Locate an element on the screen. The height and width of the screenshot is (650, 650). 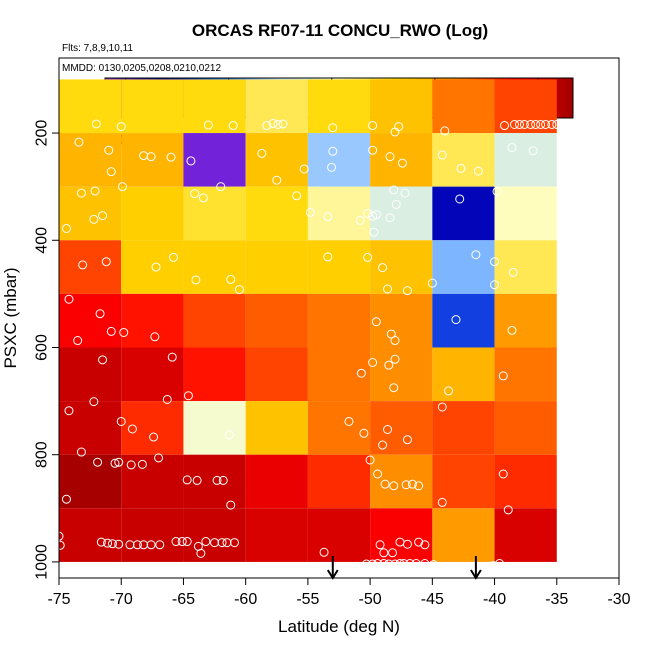
x-tick-label: -40 is located at coordinates (494, 599).